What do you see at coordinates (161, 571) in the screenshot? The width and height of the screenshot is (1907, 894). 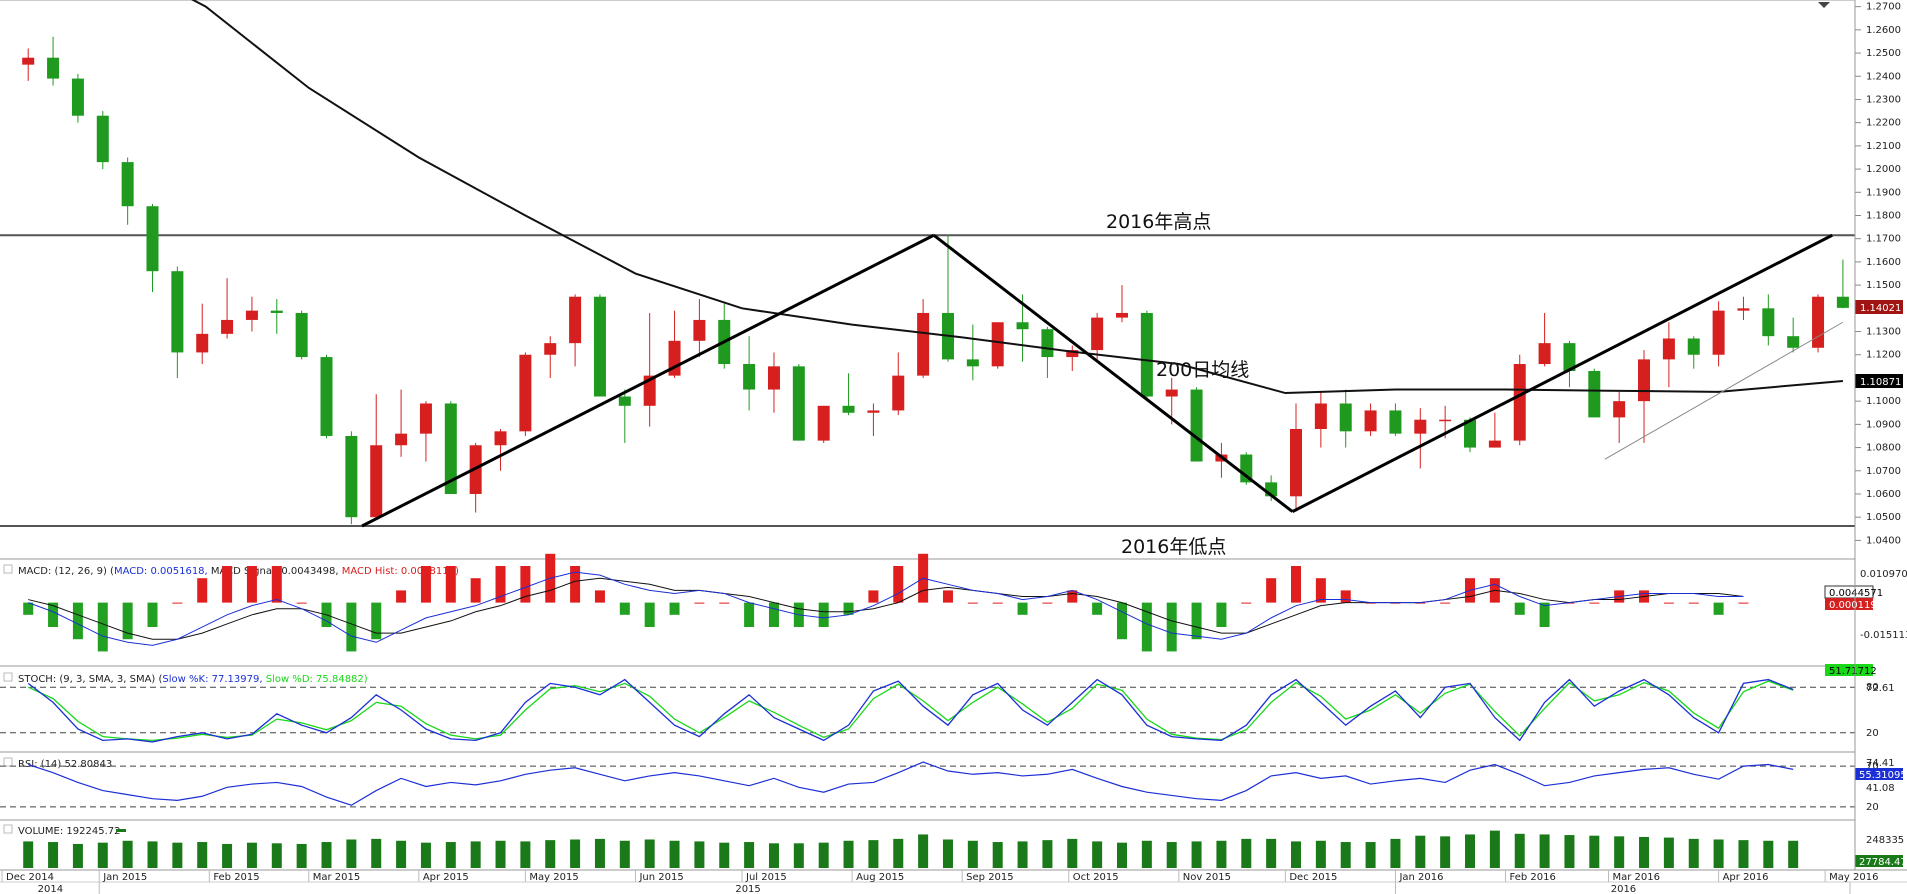 I see `macd-label-macd: MACD: 0.0051618,` at bounding box center [161, 571].